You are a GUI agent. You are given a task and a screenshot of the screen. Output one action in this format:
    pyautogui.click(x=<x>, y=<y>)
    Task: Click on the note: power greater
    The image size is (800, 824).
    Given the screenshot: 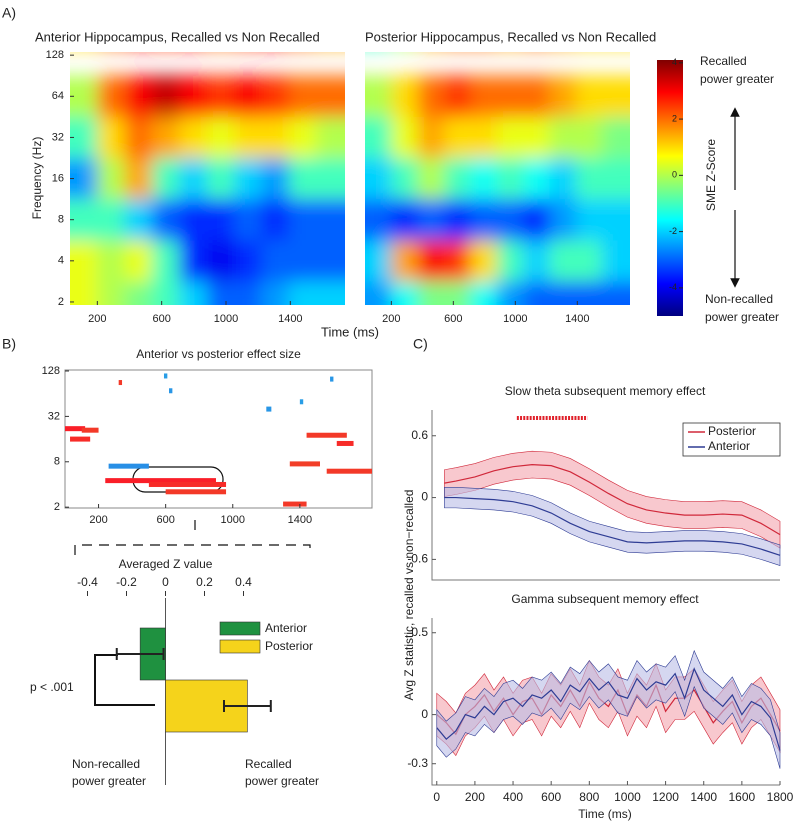 What is the action you would take?
    pyautogui.click(x=282, y=781)
    